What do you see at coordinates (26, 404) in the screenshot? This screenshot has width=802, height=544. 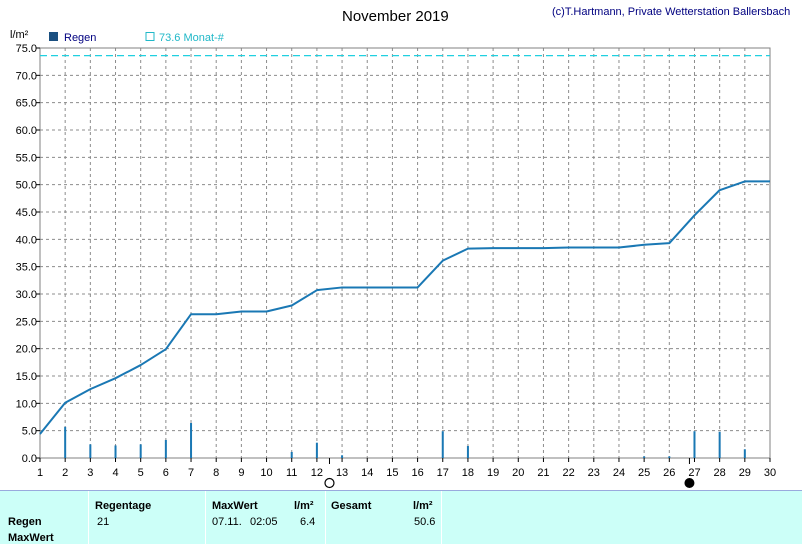 I see `y-tick-label: 10.0` at bounding box center [26, 404].